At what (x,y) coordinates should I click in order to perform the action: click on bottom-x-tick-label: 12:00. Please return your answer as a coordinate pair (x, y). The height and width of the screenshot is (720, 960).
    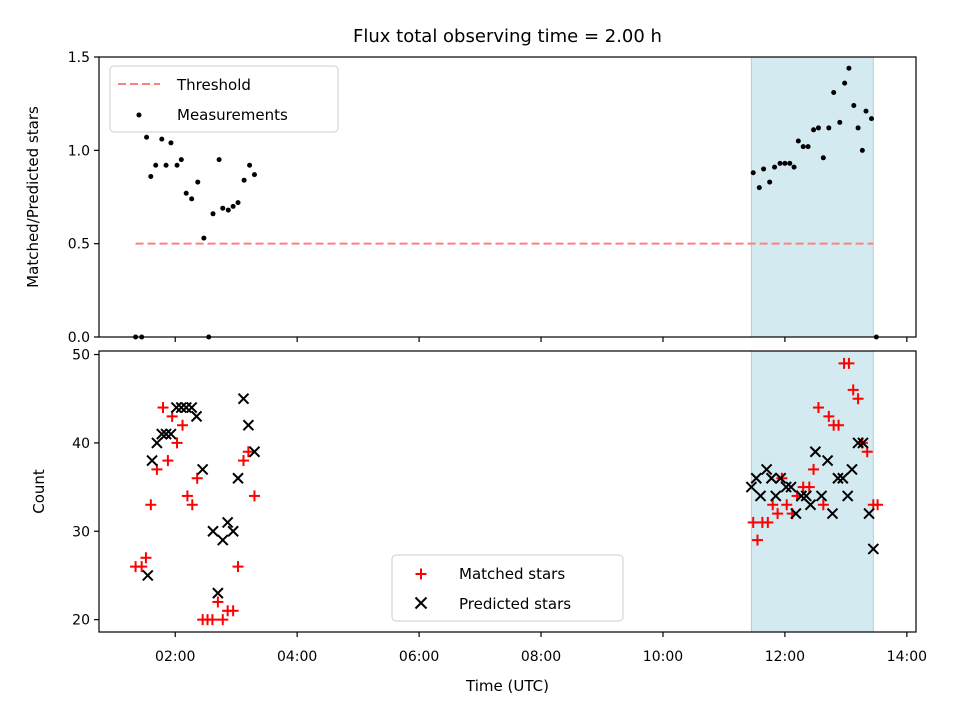
    Looking at the image, I should click on (785, 657).